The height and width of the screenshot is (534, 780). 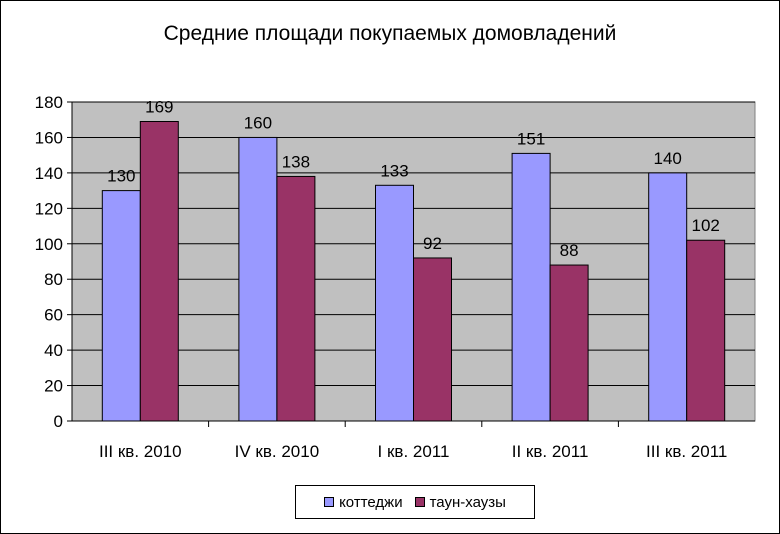 I want to click on legend-swatch-townhouses, so click(x=419, y=502).